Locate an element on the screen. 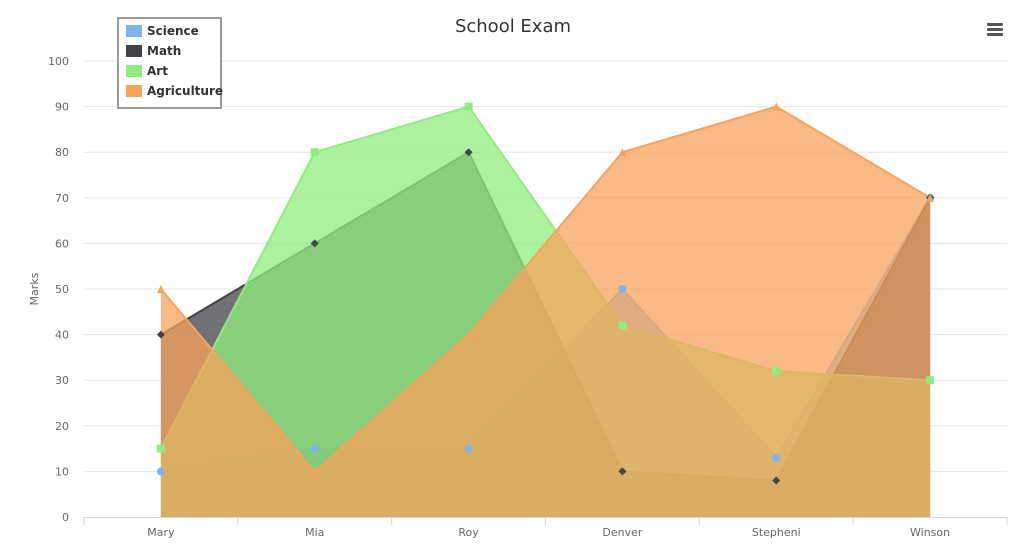 The image size is (1025, 551). y-tick-label: 50 is located at coordinates (62, 289).